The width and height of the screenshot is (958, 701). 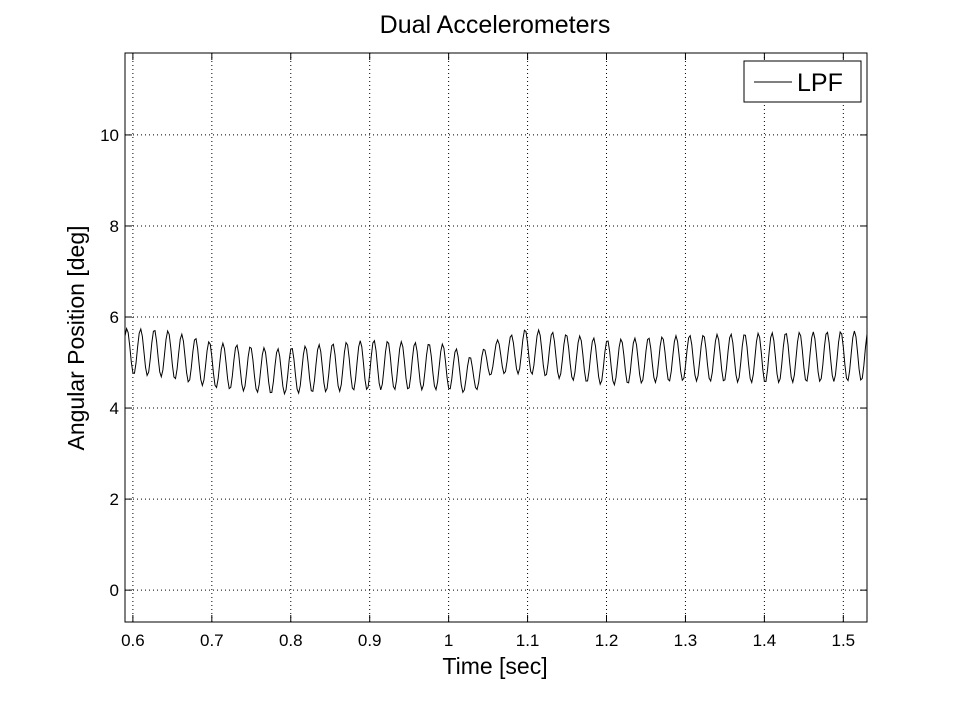 What do you see at coordinates (212, 640) in the screenshot?
I see `x-tick-label: 0.7` at bounding box center [212, 640].